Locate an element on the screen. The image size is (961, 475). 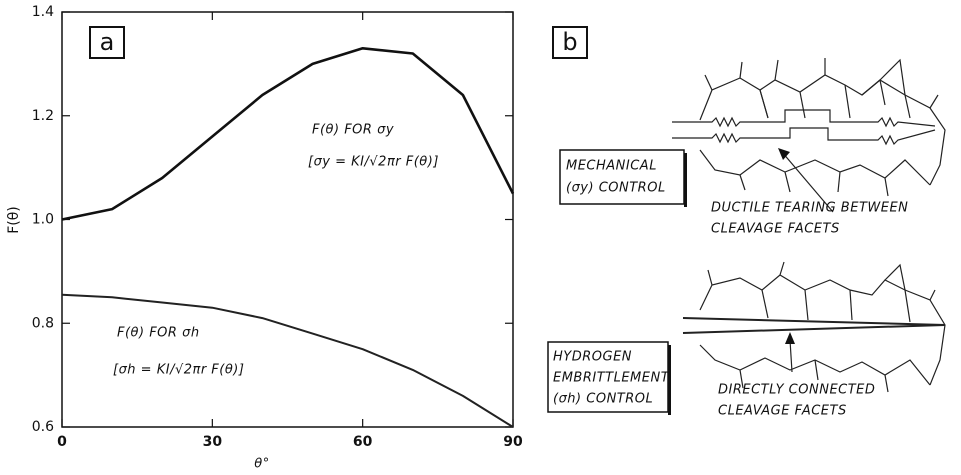
box-text: MECHANICAL is located at coordinates (611, 166).